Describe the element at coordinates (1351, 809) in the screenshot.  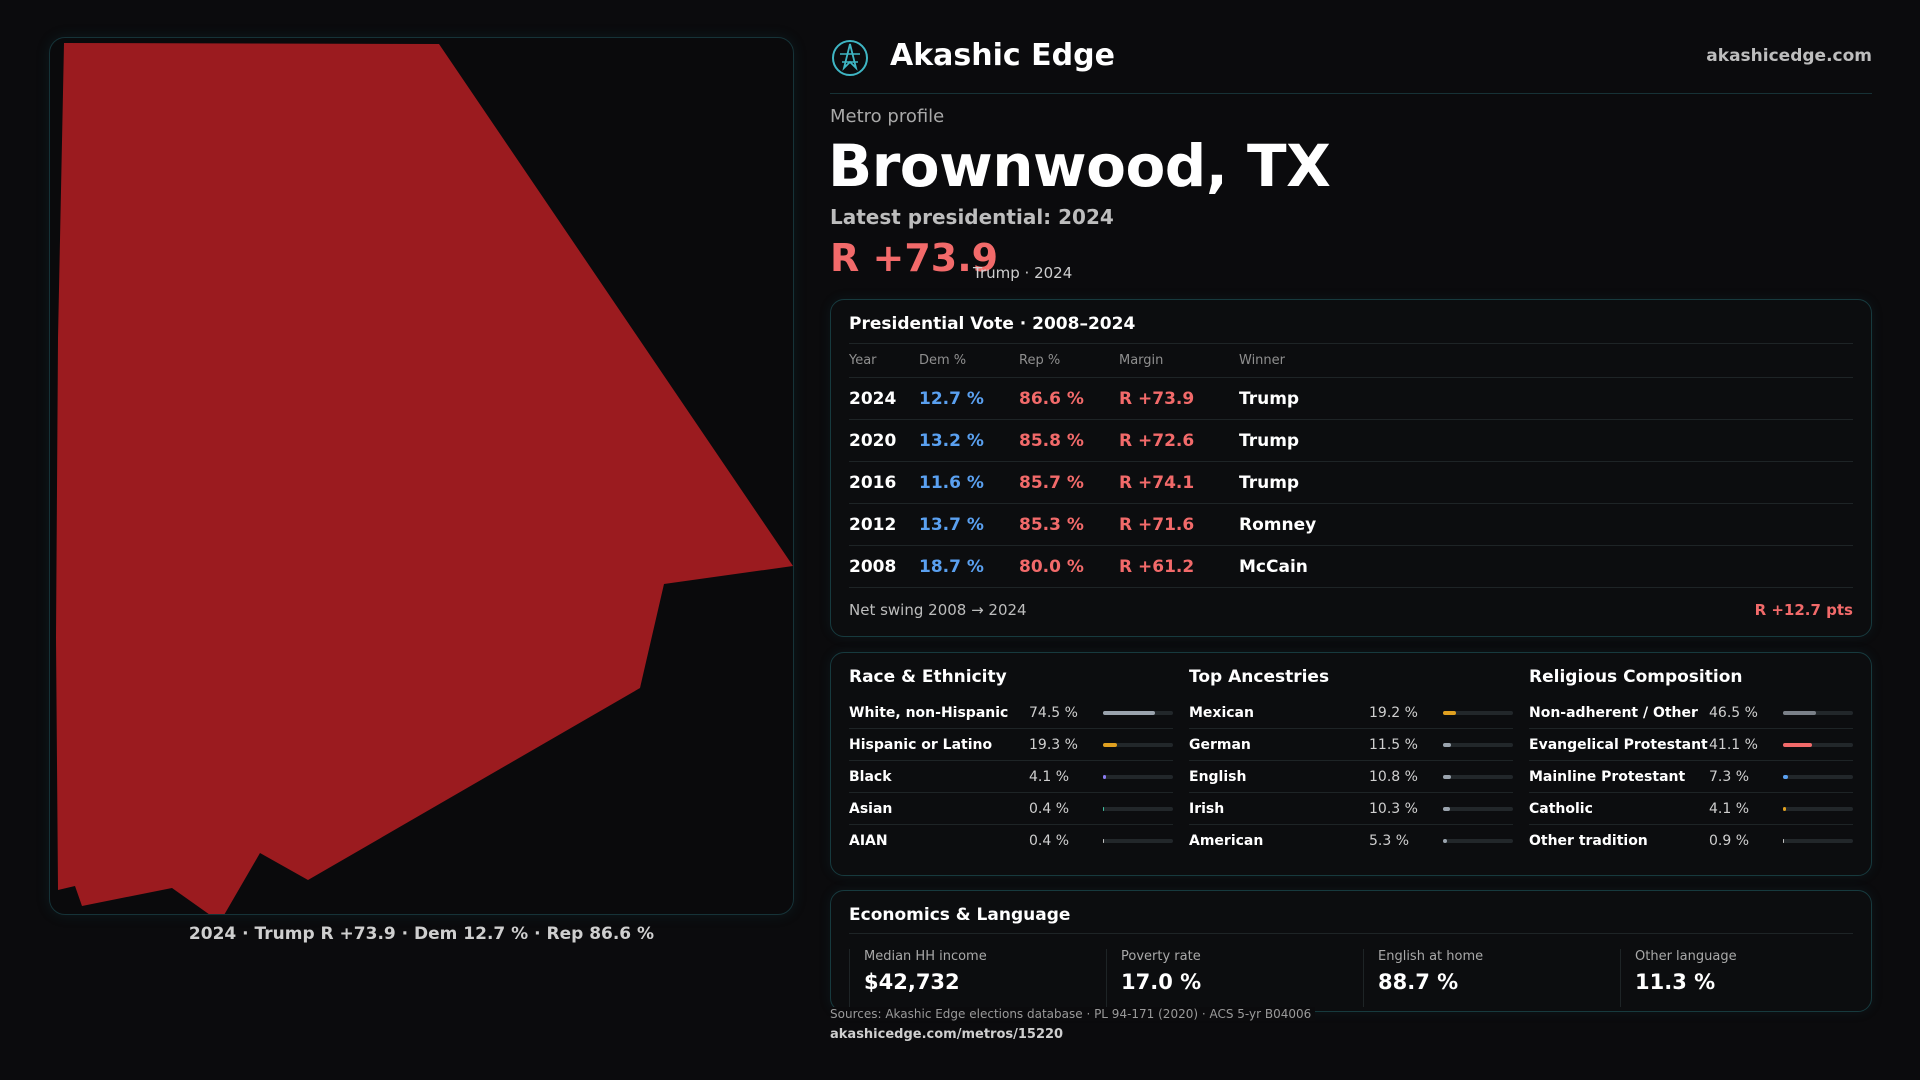
I see `ancestry-row: Irish 10.3 %` at that location.